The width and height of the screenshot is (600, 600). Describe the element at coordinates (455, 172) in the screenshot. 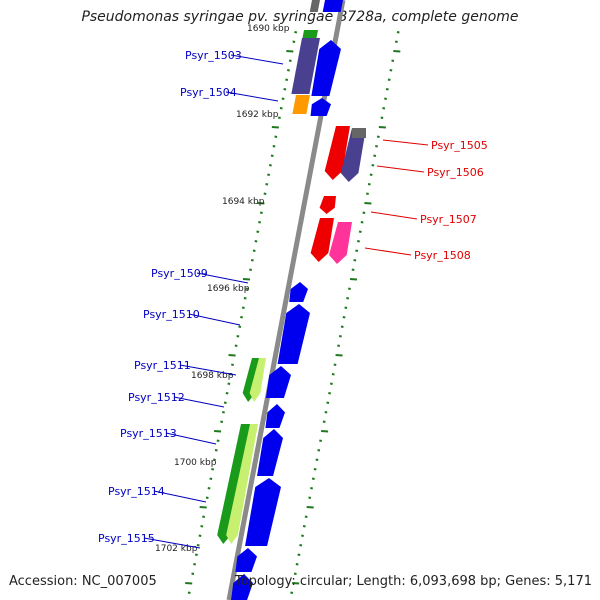

I see `gene-label-reverse: Psyr_1506` at that location.